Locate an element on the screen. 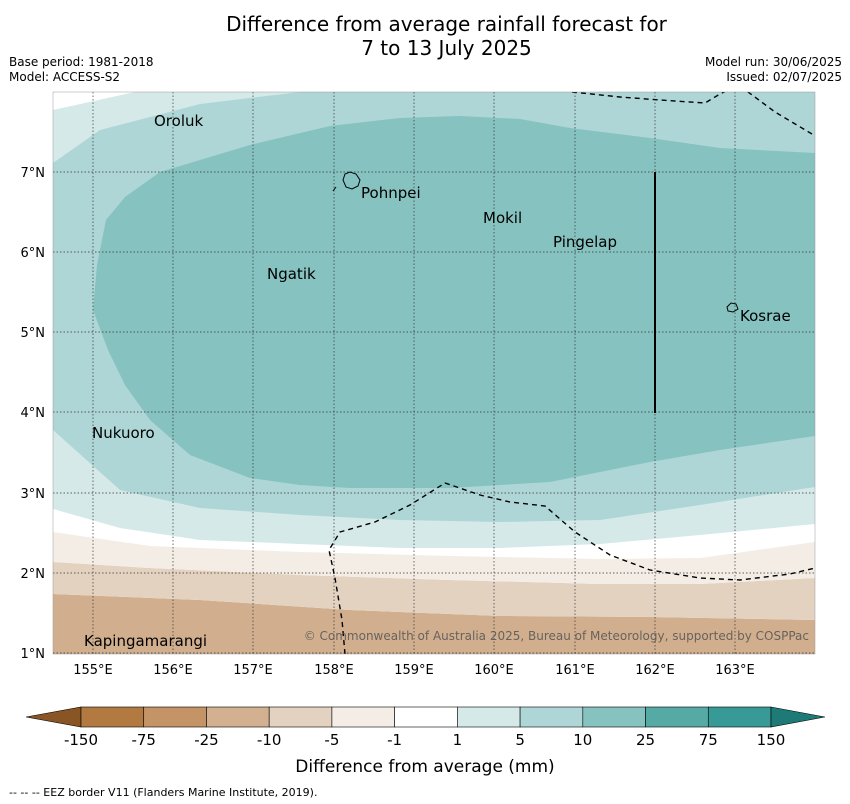 The width and height of the screenshot is (850, 804). meta-right: Model run: 30/06/2025 Issued: 02/07/2025 is located at coordinates (773, 70).